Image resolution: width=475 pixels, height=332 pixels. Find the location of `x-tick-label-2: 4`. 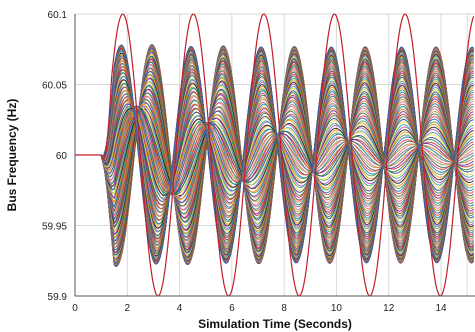

x-tick-label-2: 4 is located at coordinates (180, 308).